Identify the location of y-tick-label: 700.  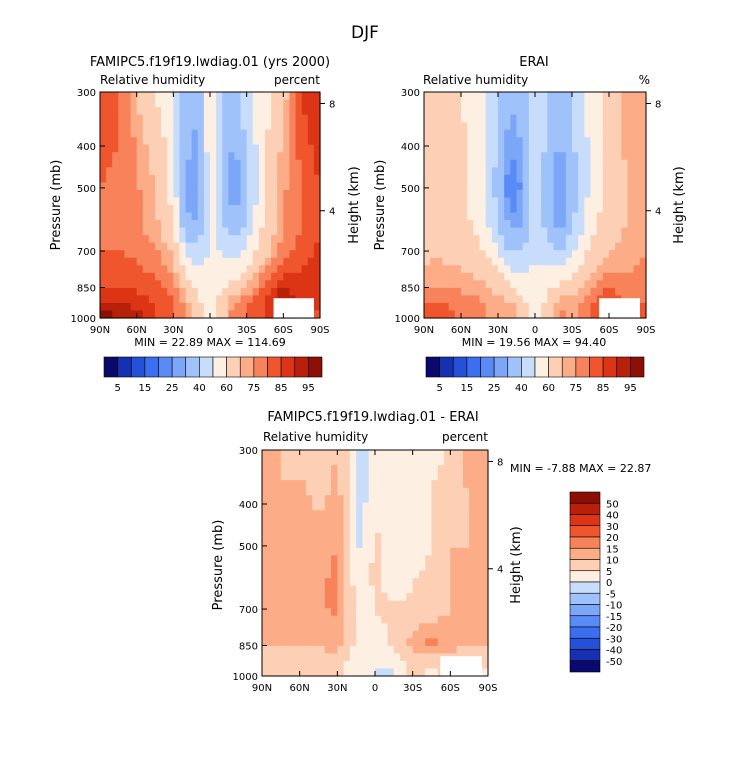
(410, 252).